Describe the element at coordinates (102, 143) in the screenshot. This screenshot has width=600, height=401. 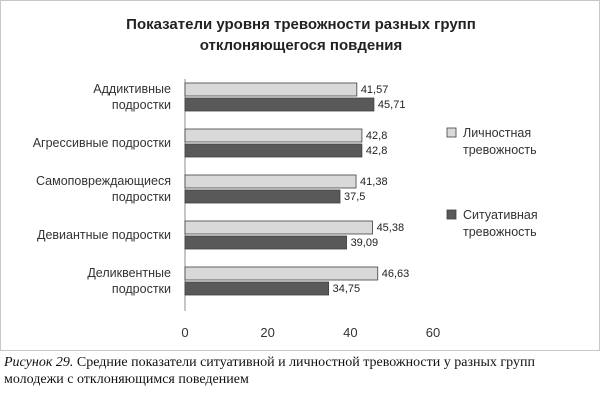
I see `category-label: Агрессивные подростки` at that location.